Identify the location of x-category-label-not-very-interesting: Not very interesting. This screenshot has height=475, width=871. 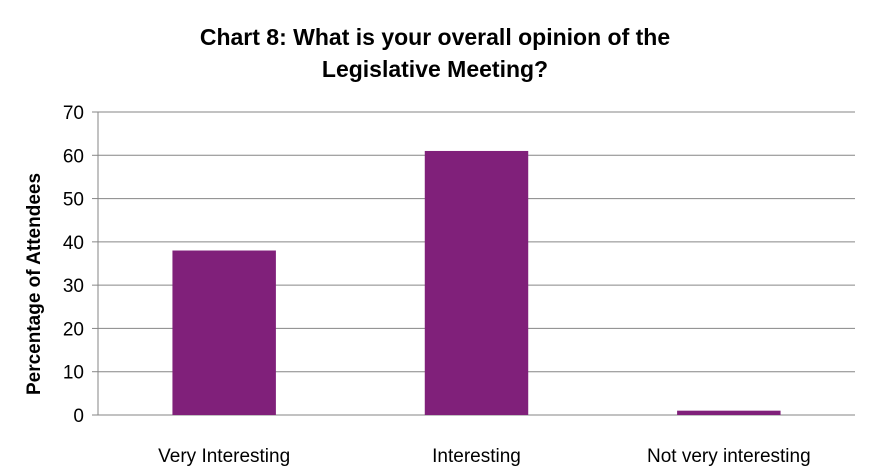
(729, 456).